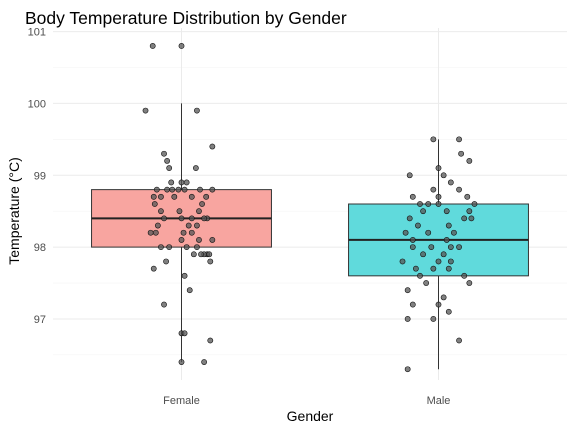  What do you see at coordinates (186, 18) in the screenshot?
I see `chart-title: Body Temperature Distribution by Gender` at bounding box center [186, 18].